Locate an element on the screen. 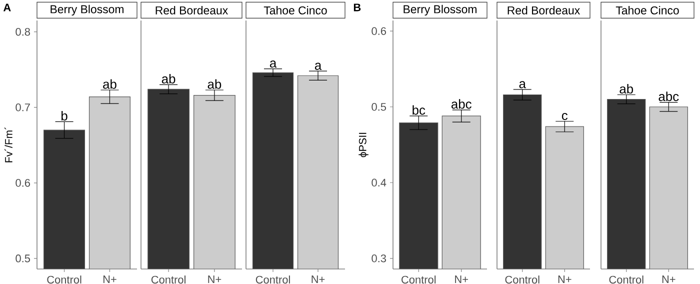 The image size is (700, 284). y-tick-label: 0.4 is located at coordinates (379, 182).